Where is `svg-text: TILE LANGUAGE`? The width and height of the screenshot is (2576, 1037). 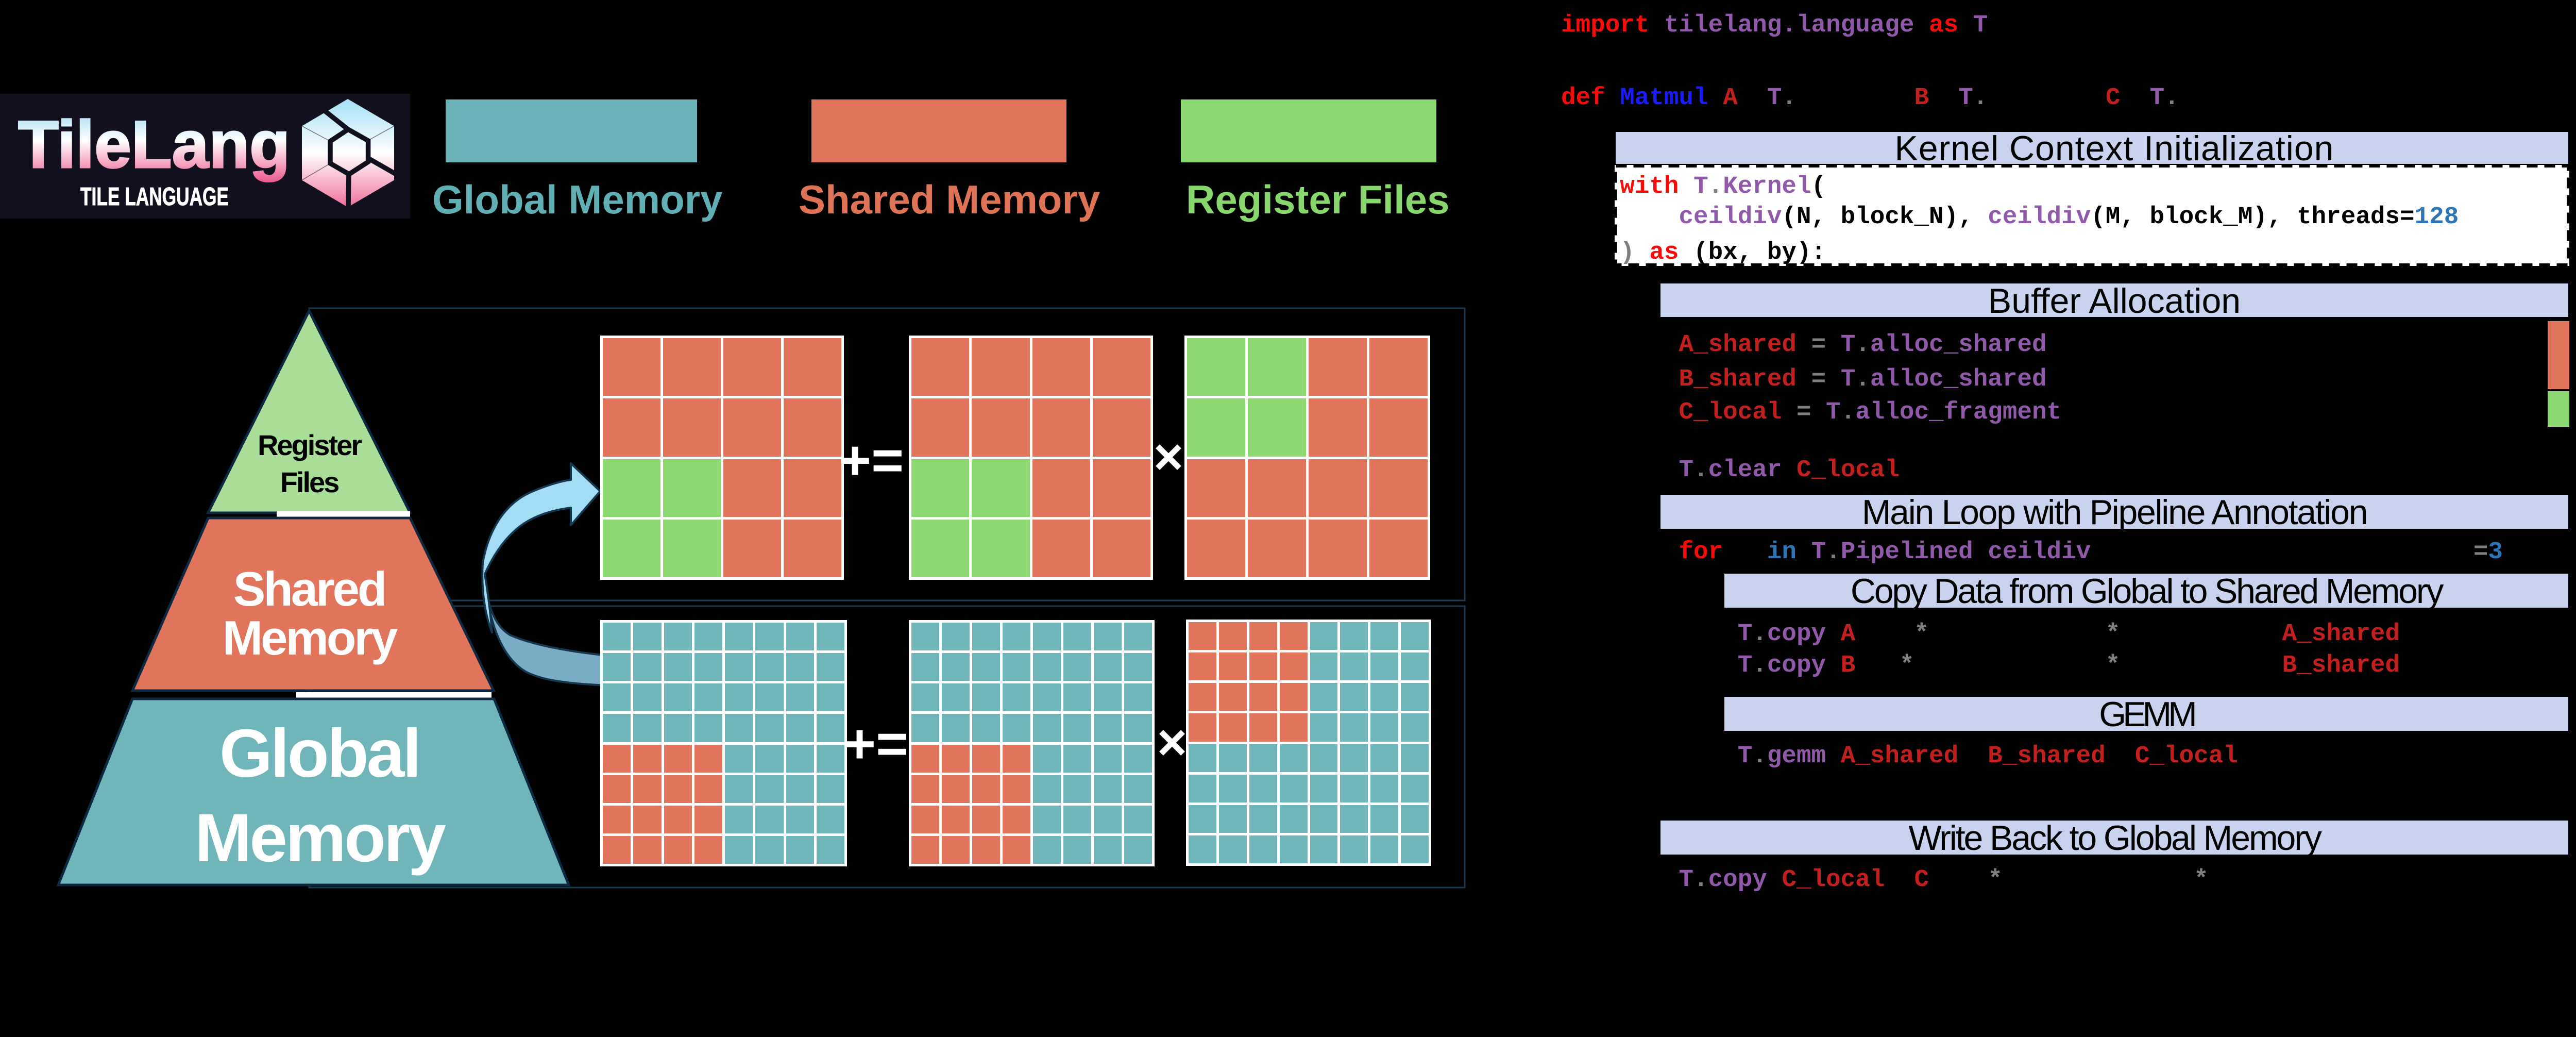
svg-text: TILE LANGUAGE is located at coordinates (154, 197).